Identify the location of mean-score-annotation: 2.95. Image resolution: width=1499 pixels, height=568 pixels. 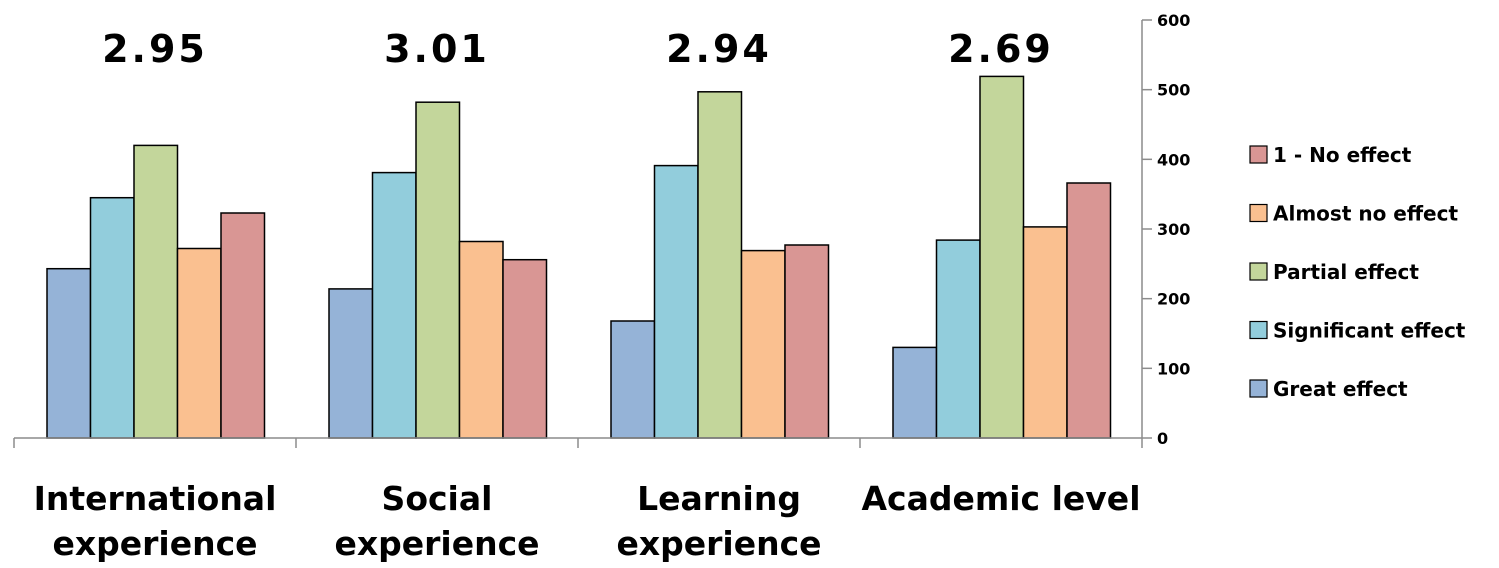
(155, 49).